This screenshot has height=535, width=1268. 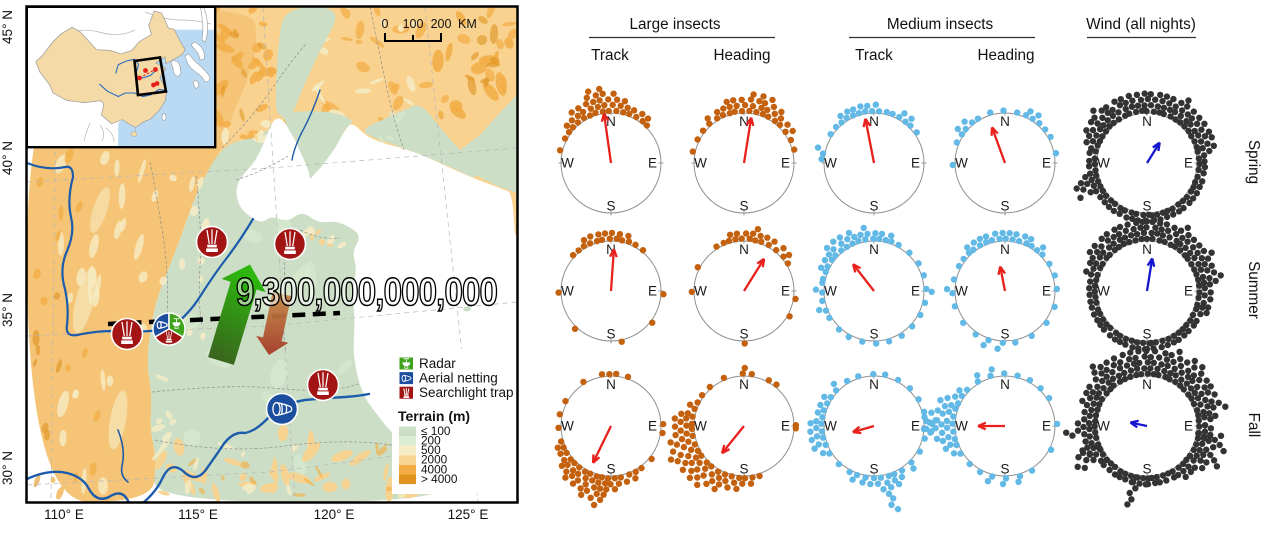 What do you see at coordinates (198, 514) in the screenshot?
I see `svg-text: 115° E` at bounding box center [198, 514].